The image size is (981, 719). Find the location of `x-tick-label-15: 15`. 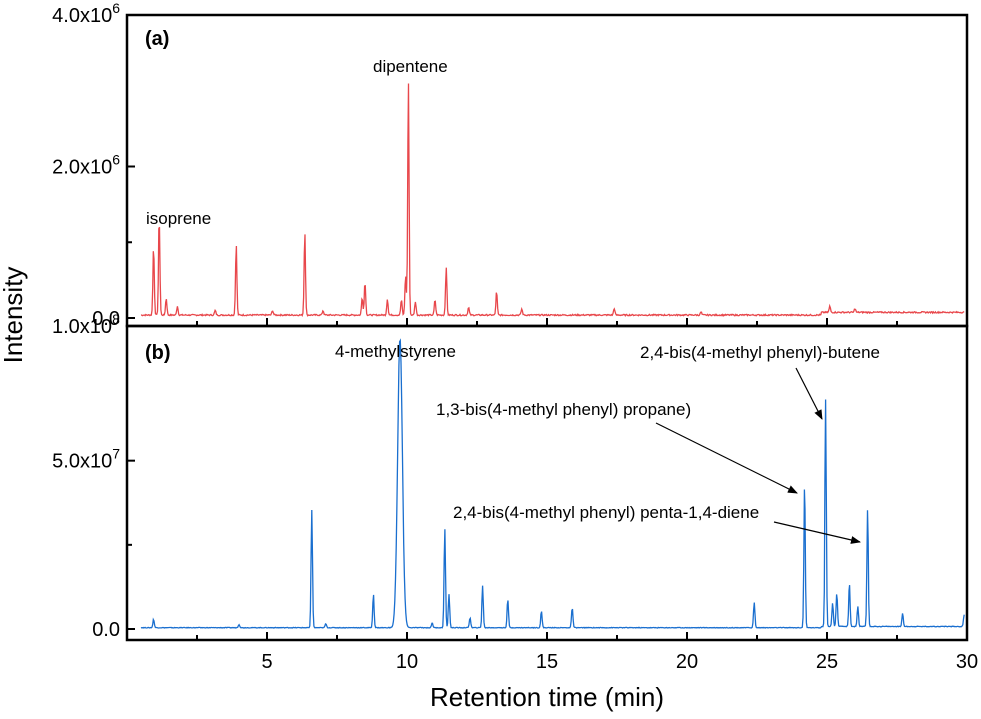

x-tick-label-15: 15 is located at coordinates (547, 662).